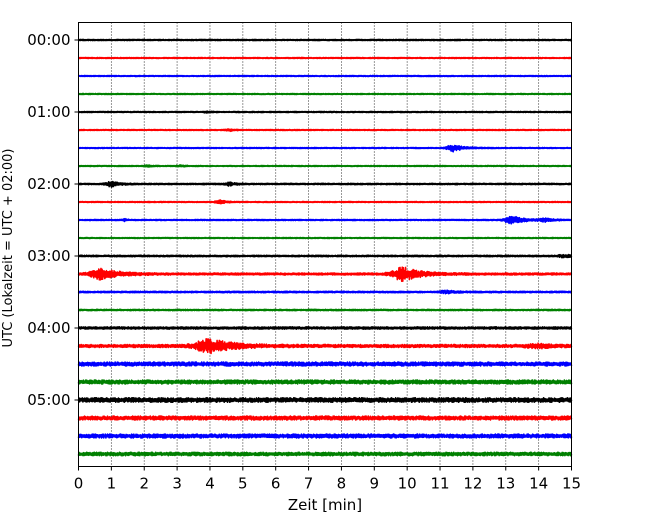 The image size is (650, 520). Describe the element at coordinates (177, 484) in the screenshot. I see `x-tick-label-3: 3` at that location.